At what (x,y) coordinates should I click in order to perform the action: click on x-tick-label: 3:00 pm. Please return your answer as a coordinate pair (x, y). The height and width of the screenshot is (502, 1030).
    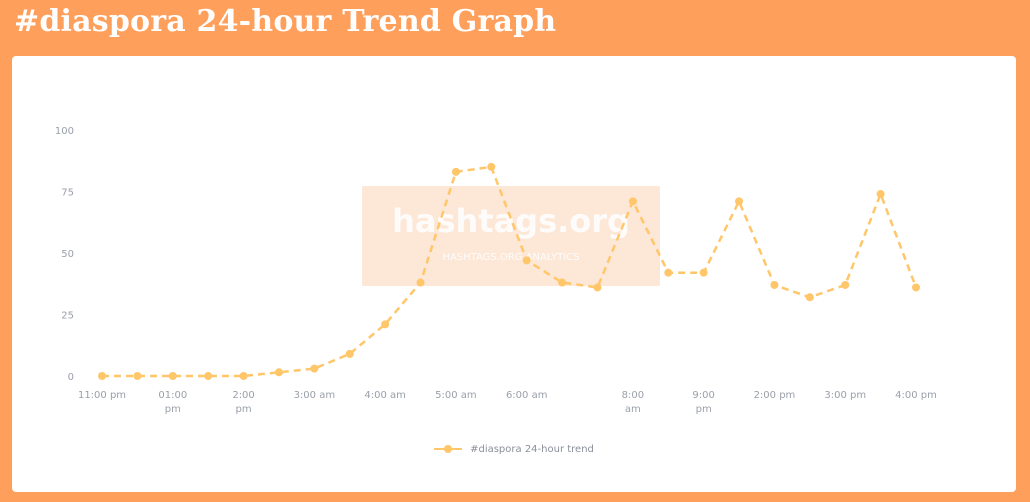
    Looking at the image, I should click on (845, 395).